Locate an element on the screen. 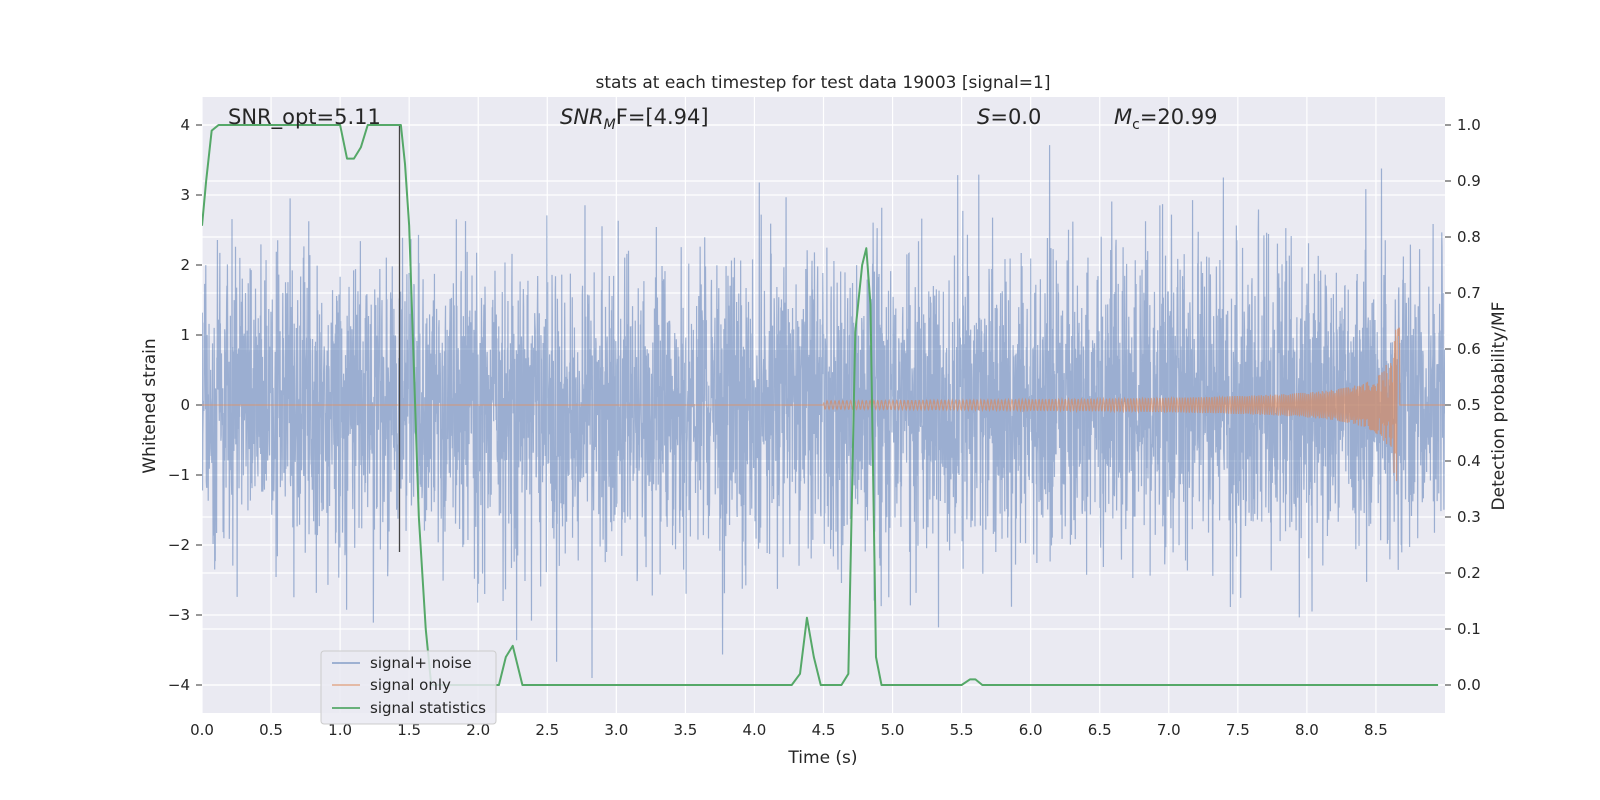 The height and width of the screenshot is (800, 1600). y-left-tick-label: 1 is located at coordinates (185, 335).